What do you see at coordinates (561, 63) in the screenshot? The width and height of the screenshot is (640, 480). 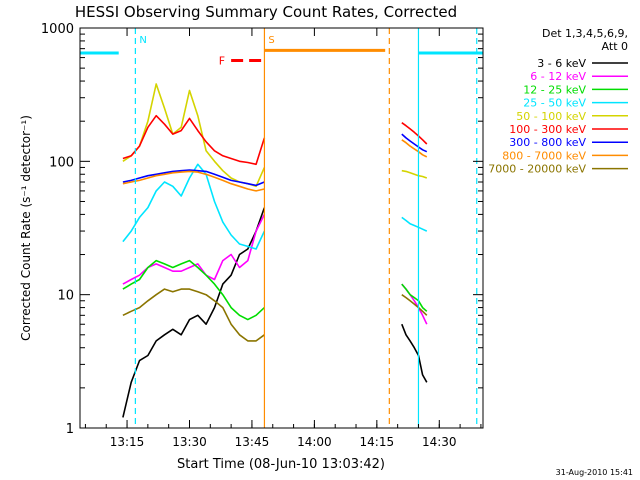 I see `legend-label-3-6-kev: 3 - 6 keV` at bounding box center [561, 63].